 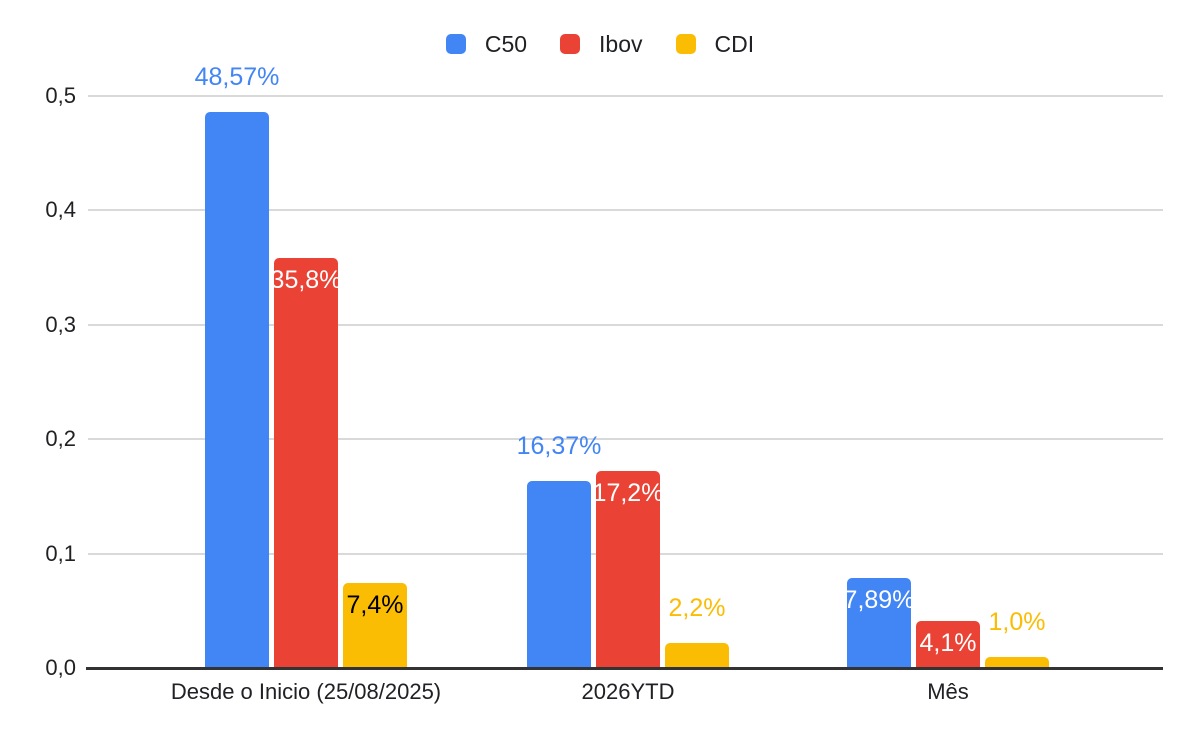 I want to click on y-axis-tick-label: 0,5, so click(x=60, y=95).